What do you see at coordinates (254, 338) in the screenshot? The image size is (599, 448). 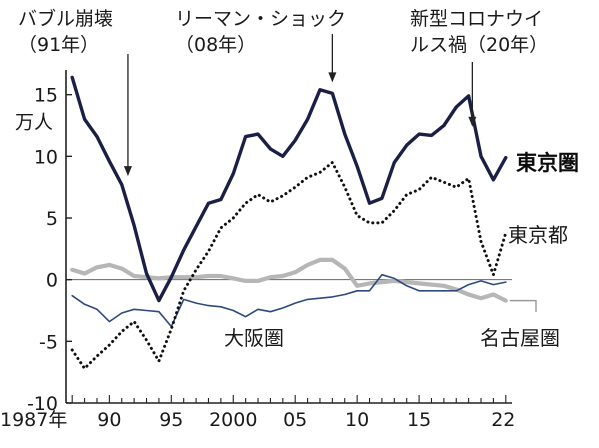 I see `series-label: 大阪圏` at bounding box center [254, 338].